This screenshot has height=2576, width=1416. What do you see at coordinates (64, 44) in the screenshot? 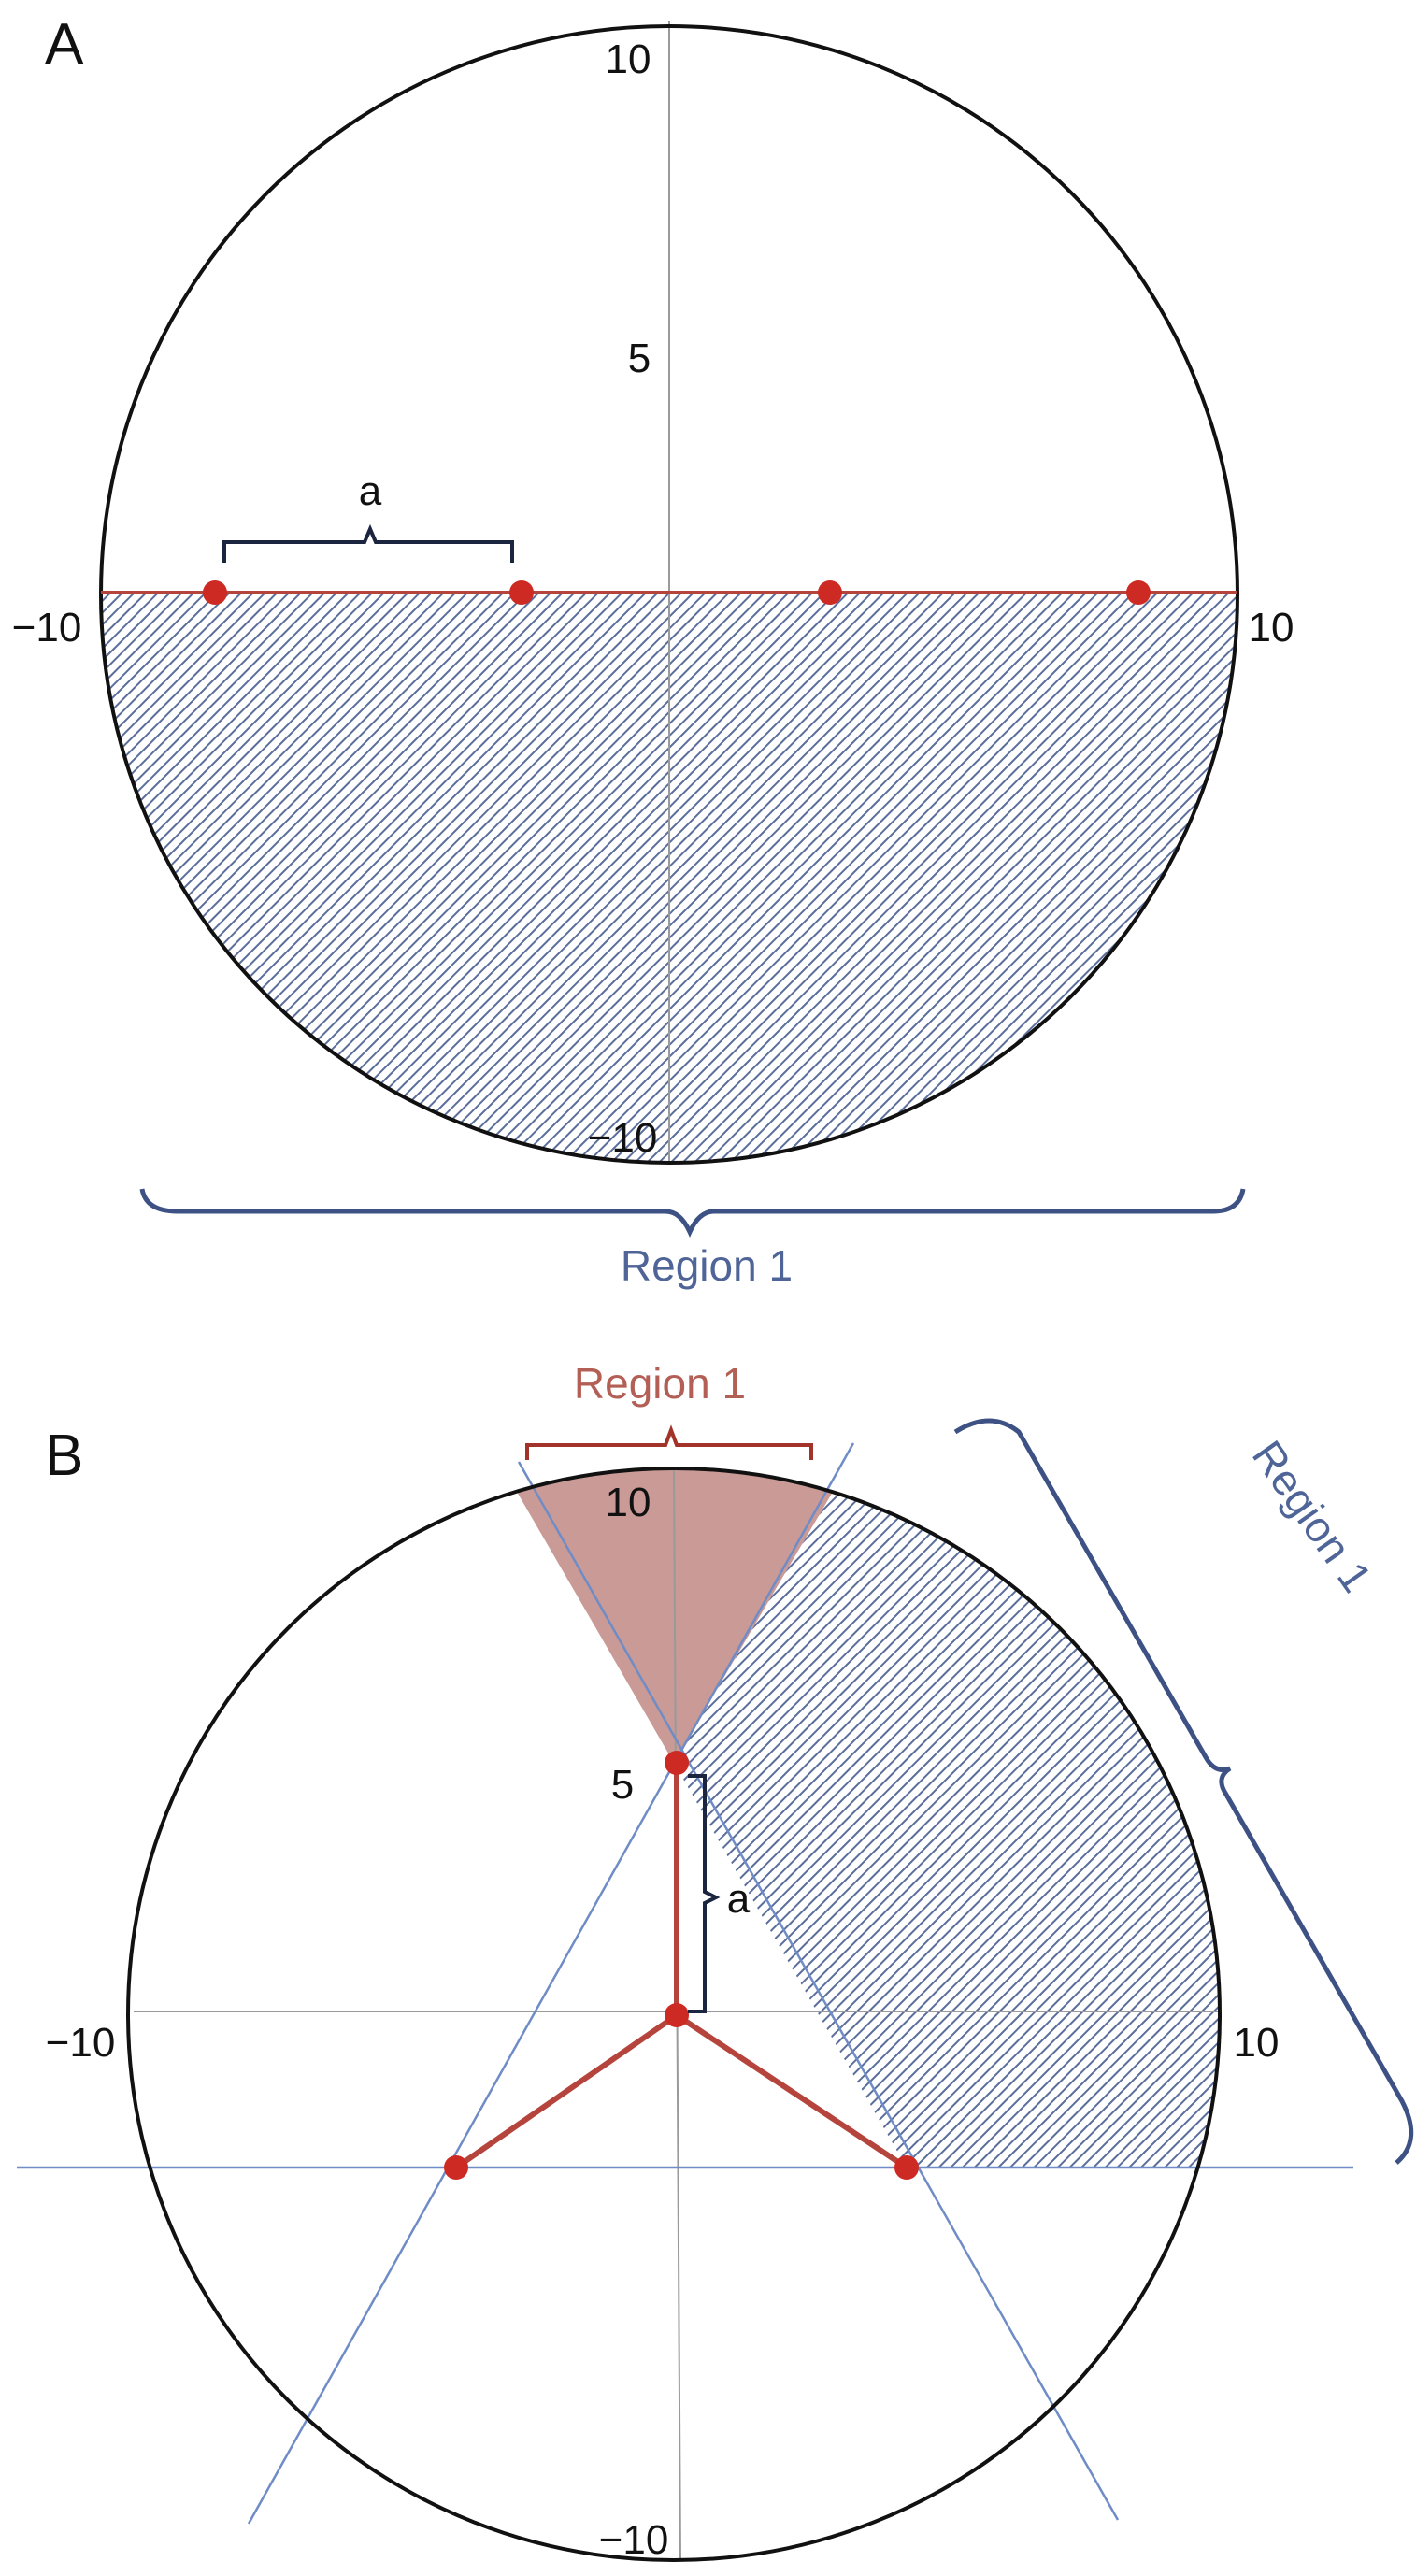
I see `panel-a-letter: A` at bounding box center [64, 44].